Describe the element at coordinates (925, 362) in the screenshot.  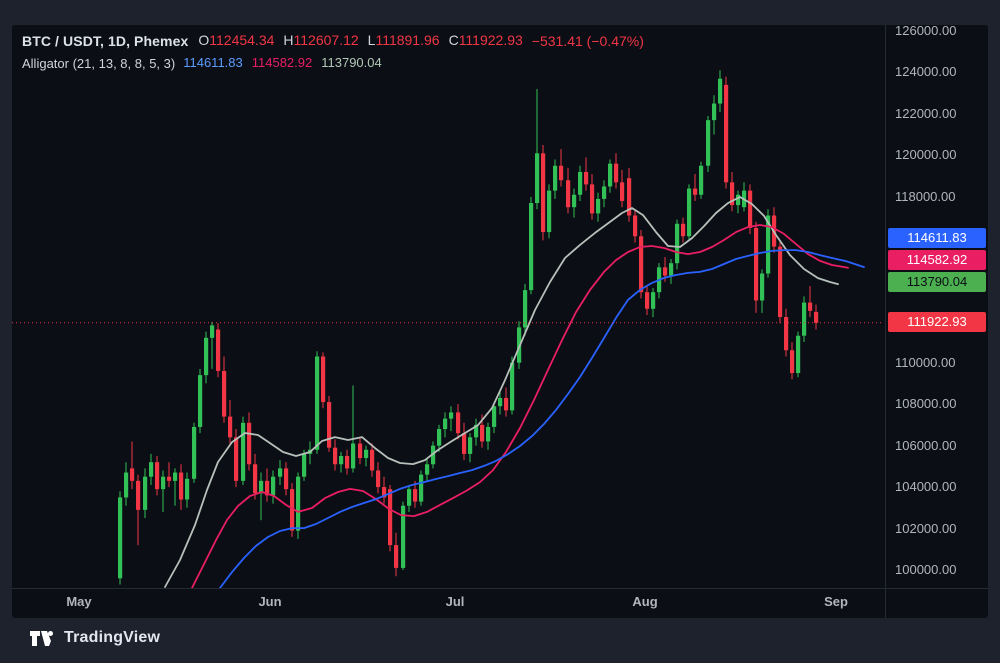
I see `price-tick-label: 110000.00` at that location.